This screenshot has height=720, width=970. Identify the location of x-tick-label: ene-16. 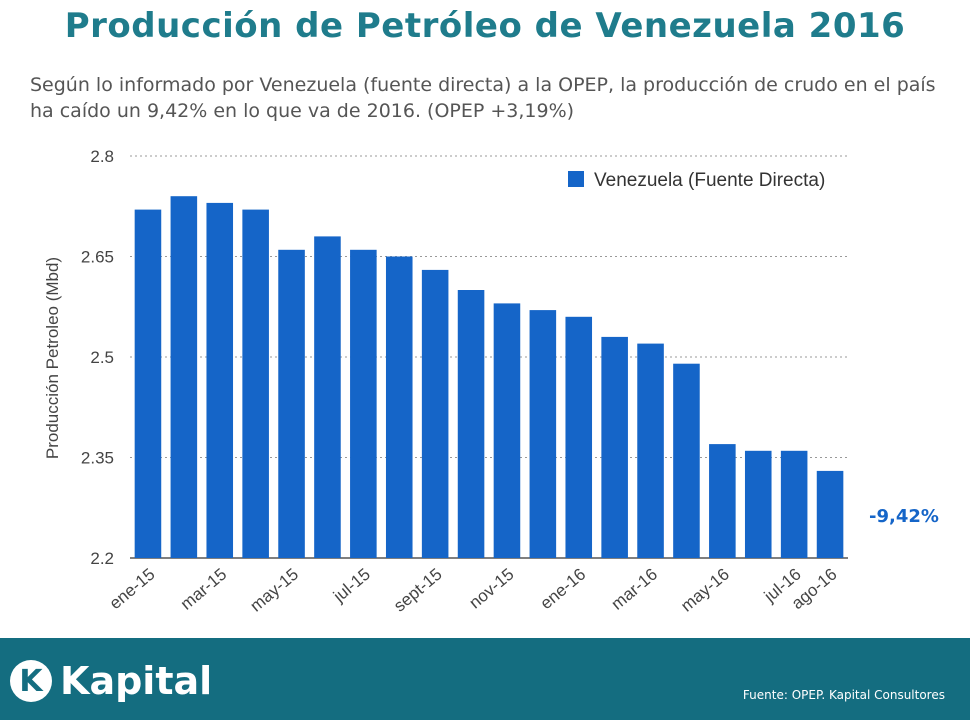
(563, 589).